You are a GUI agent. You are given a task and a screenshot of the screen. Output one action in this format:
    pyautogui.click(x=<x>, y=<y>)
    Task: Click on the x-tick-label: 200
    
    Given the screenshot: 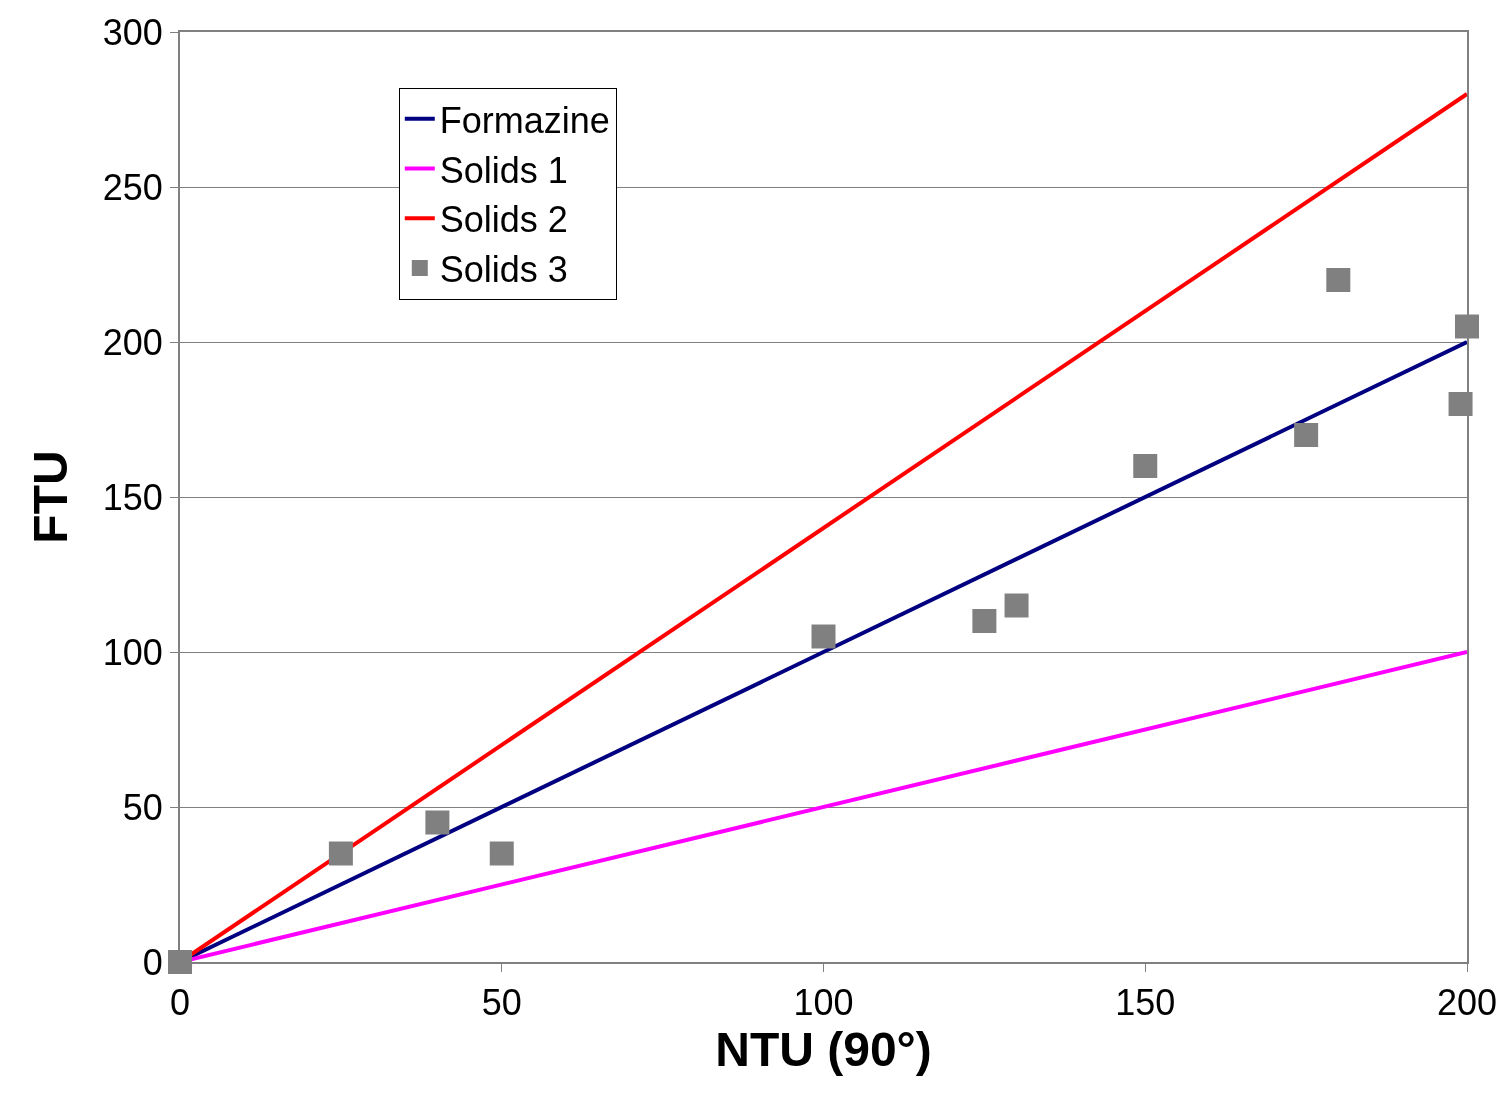 What is the action you would take?
    pyautogui.click(x=1467, y=1003)
    